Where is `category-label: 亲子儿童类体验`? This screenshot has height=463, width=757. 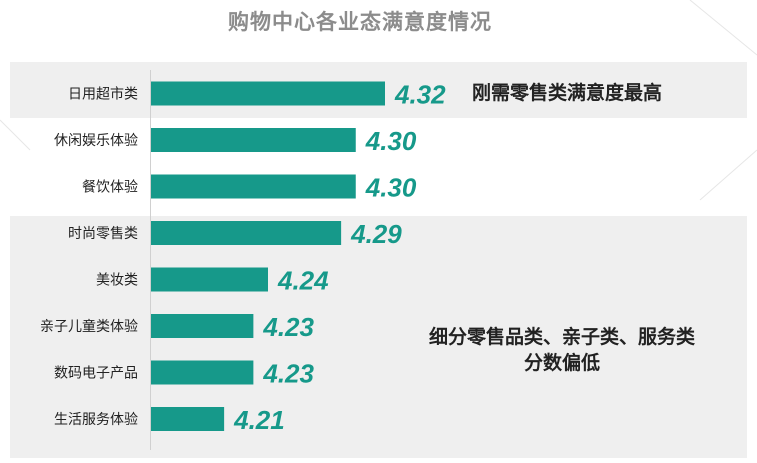
category-label: 亲子儿童类体验 is located at coordinates (89, 326).